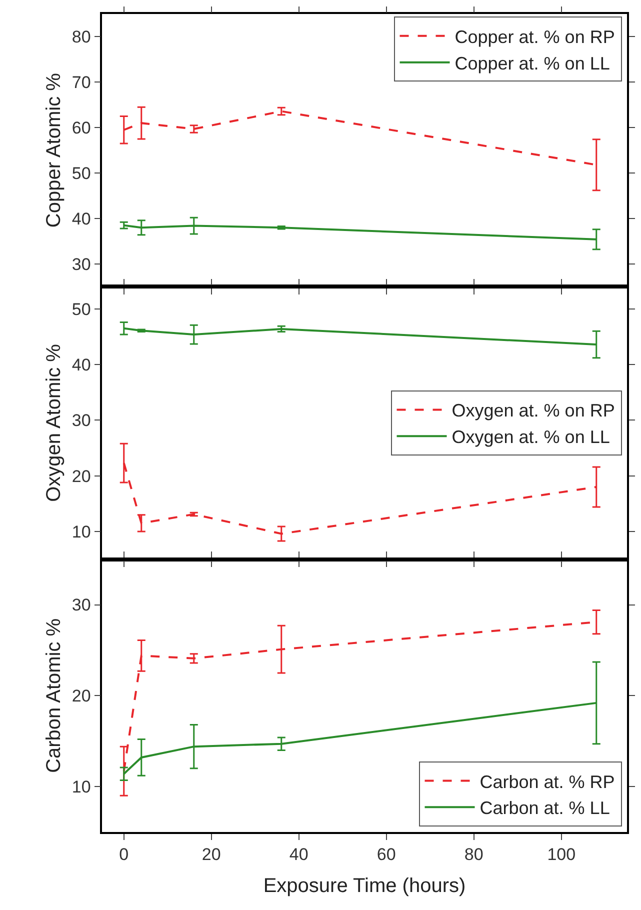  Describe the element at coordinates (298, 854) in the screenshot. I see `x-tick-label: 40` at that location.